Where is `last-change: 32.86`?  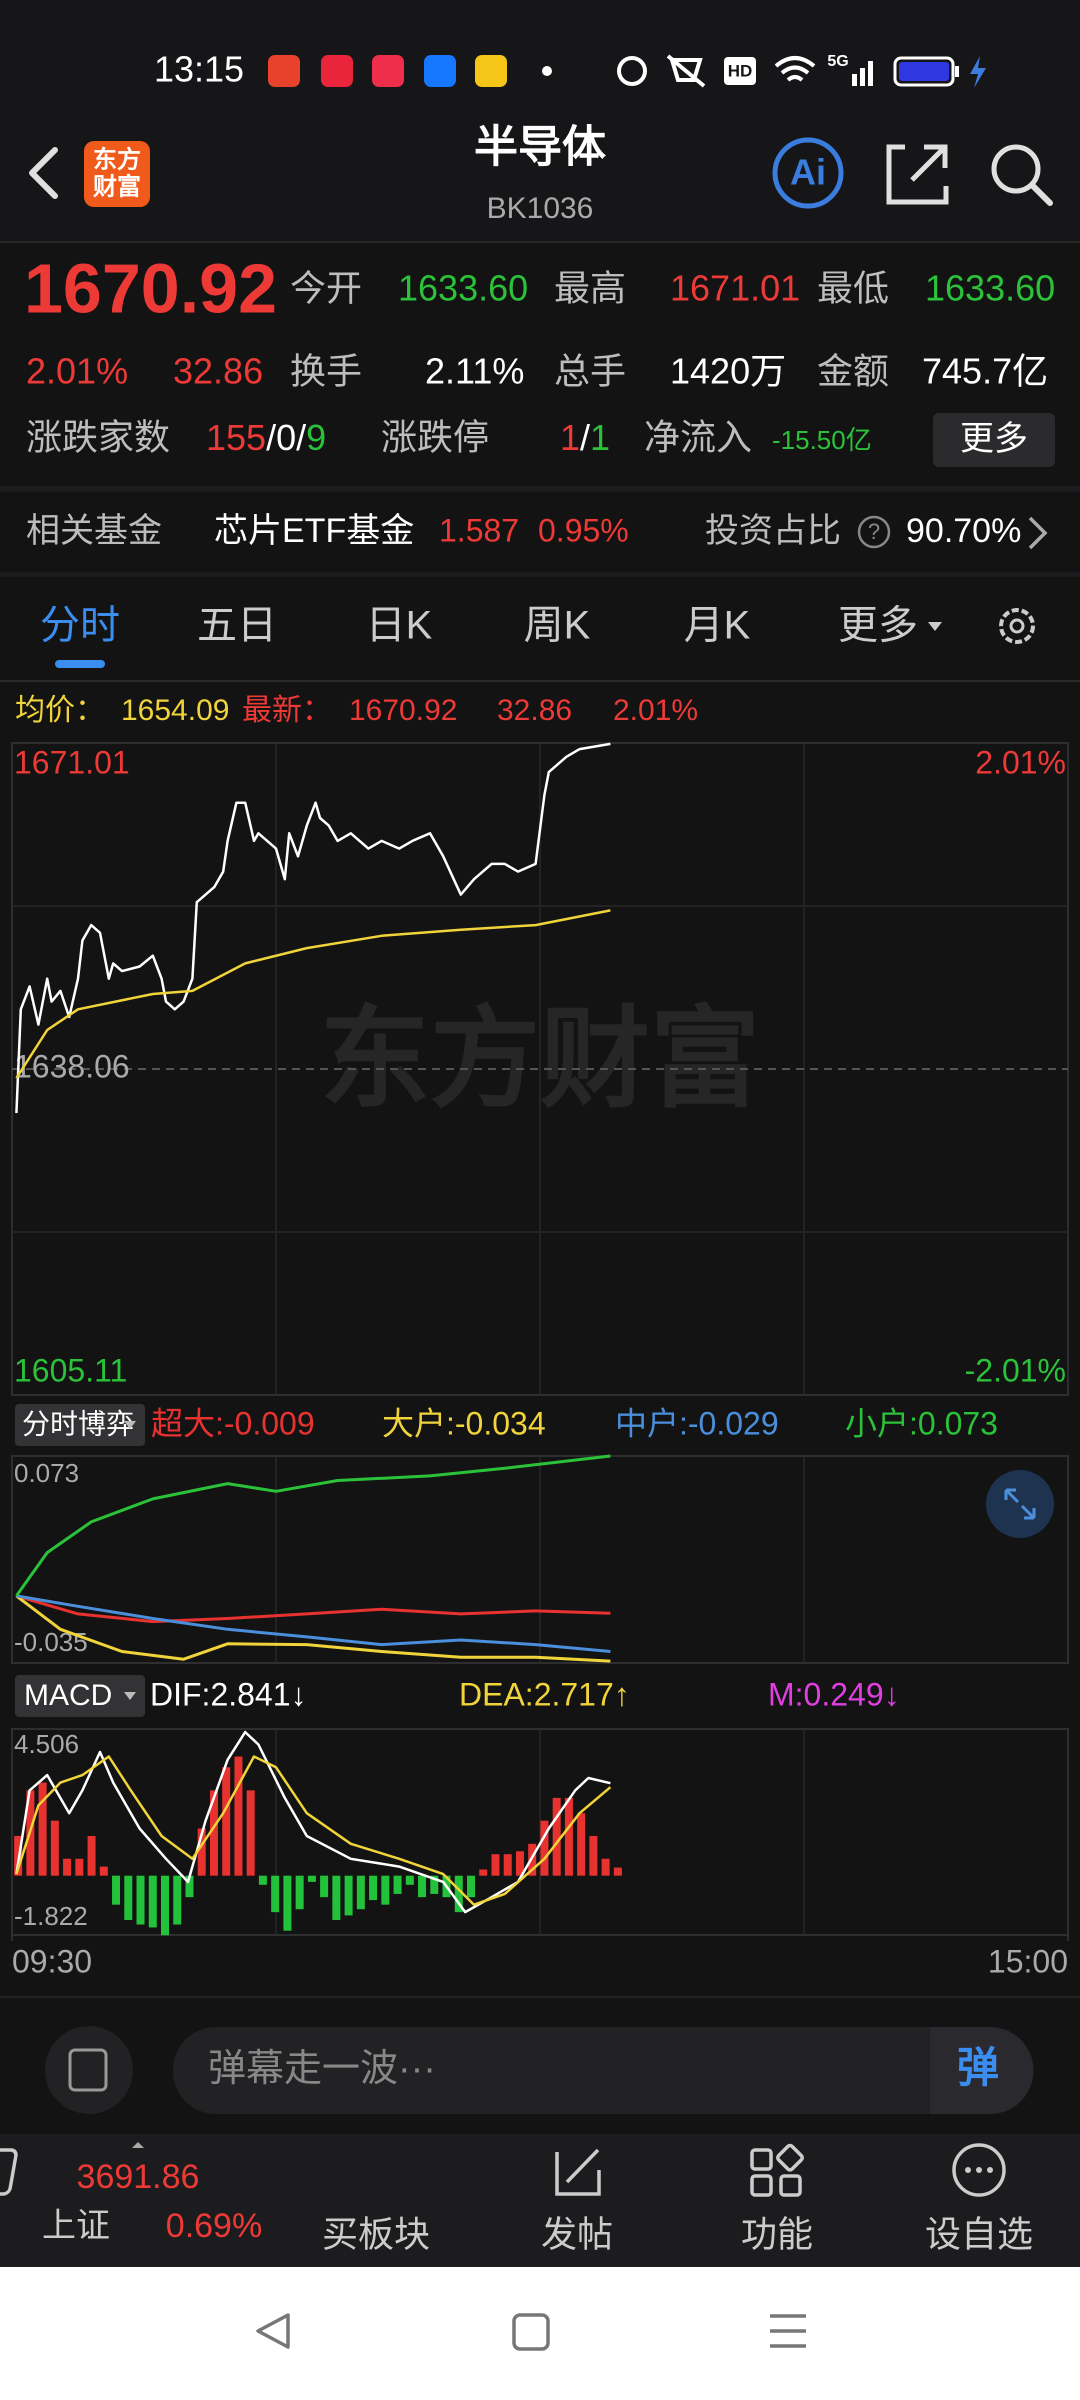
last-change: 32.86 is located at coordinates (534, 710).